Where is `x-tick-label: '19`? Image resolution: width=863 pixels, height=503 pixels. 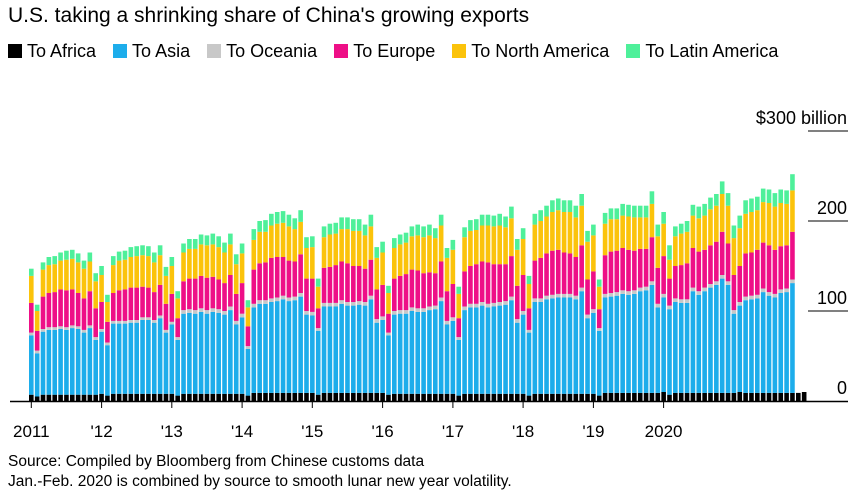 x-tick-label: '19 is located at coordinates (593, 431).